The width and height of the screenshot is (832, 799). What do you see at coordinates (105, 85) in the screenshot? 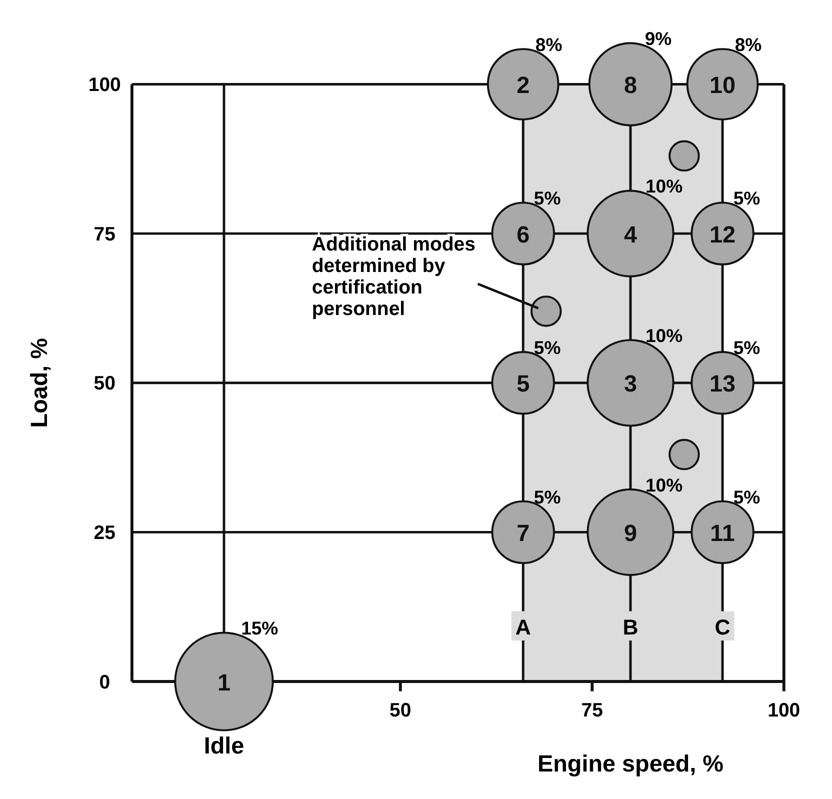
I see `y-tick-label: 100` at bounding box center [105, 85].